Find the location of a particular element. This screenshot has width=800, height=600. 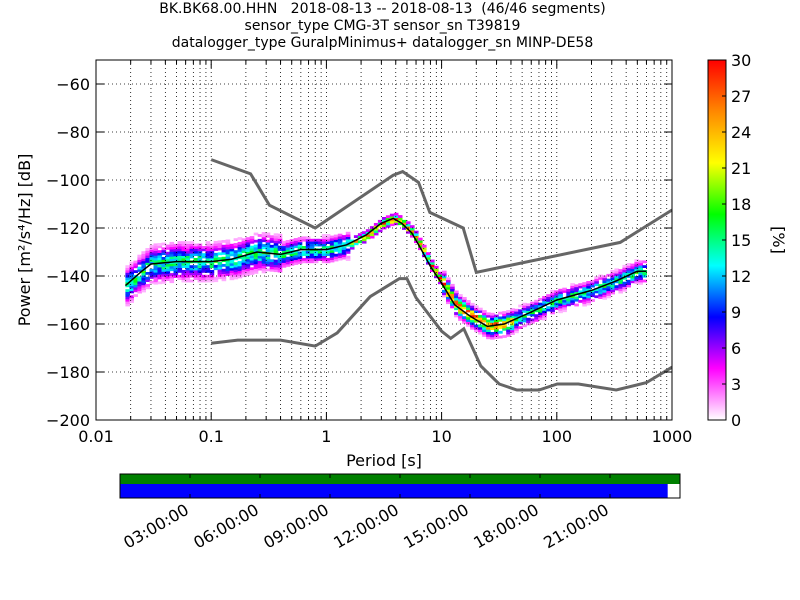

segment-coverage-bar is located at coordinates (394, 491).